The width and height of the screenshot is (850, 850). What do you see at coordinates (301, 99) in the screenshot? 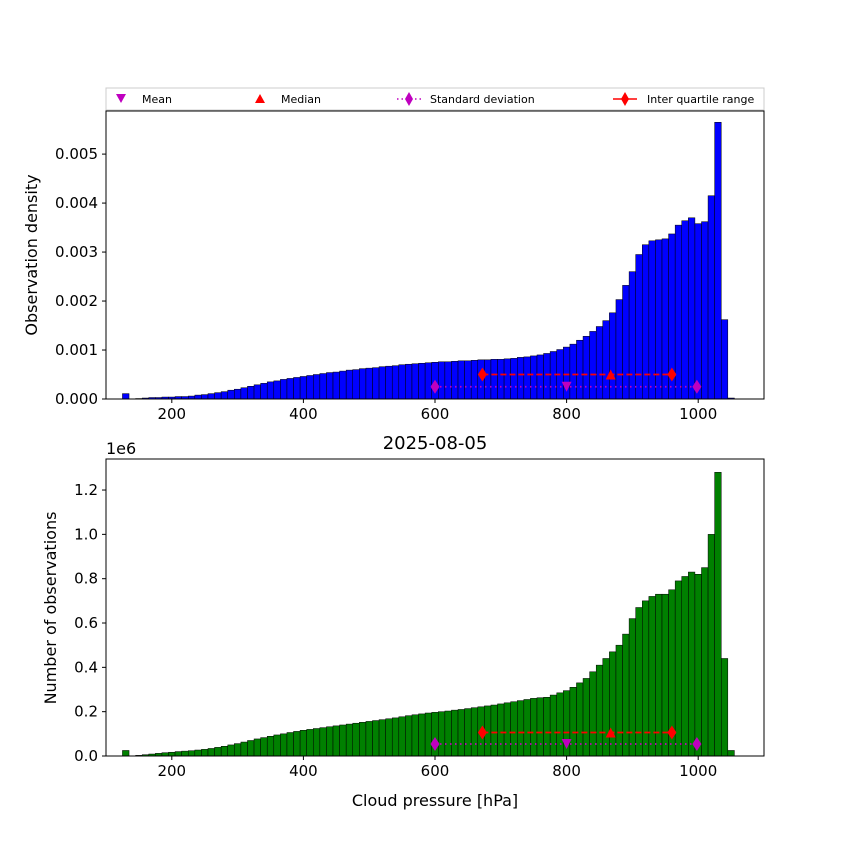
I see `legend-label-median: Median` at bounding box center [301, 99].